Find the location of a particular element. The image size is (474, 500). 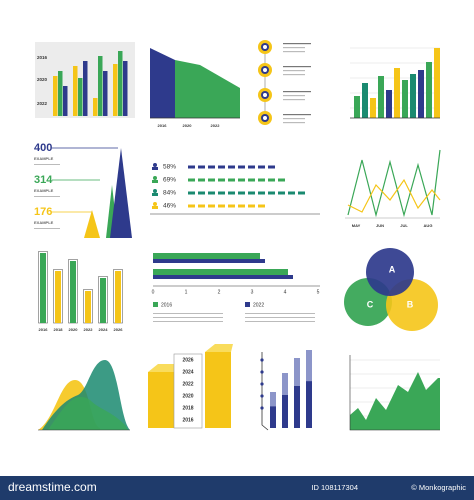

footer-site: dreamstime.com is located at coordinates (52, 487).